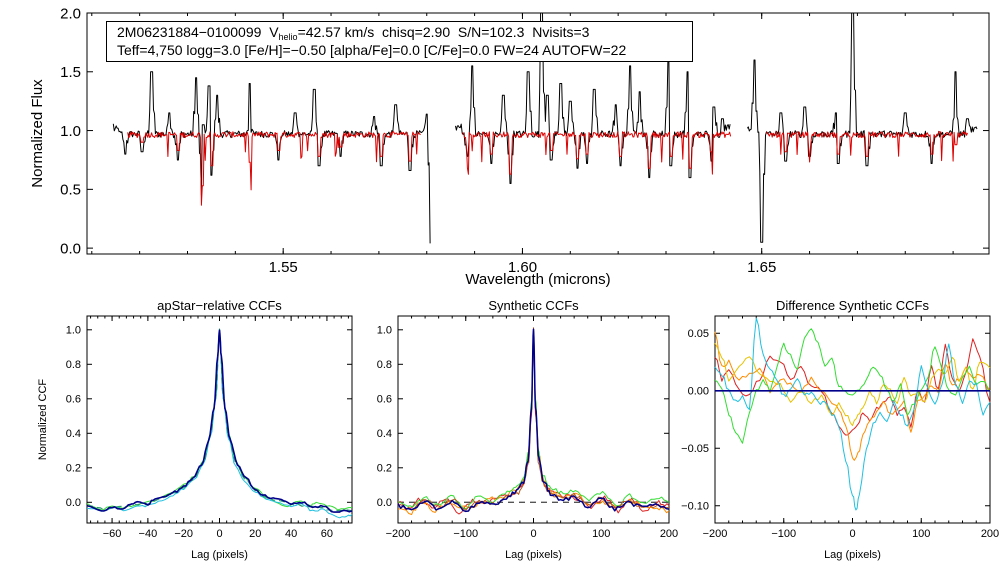  Describe the element at coordinates (37, 133) in the screenshot. I see `y-axis-label: Normalized Flux` at that location.